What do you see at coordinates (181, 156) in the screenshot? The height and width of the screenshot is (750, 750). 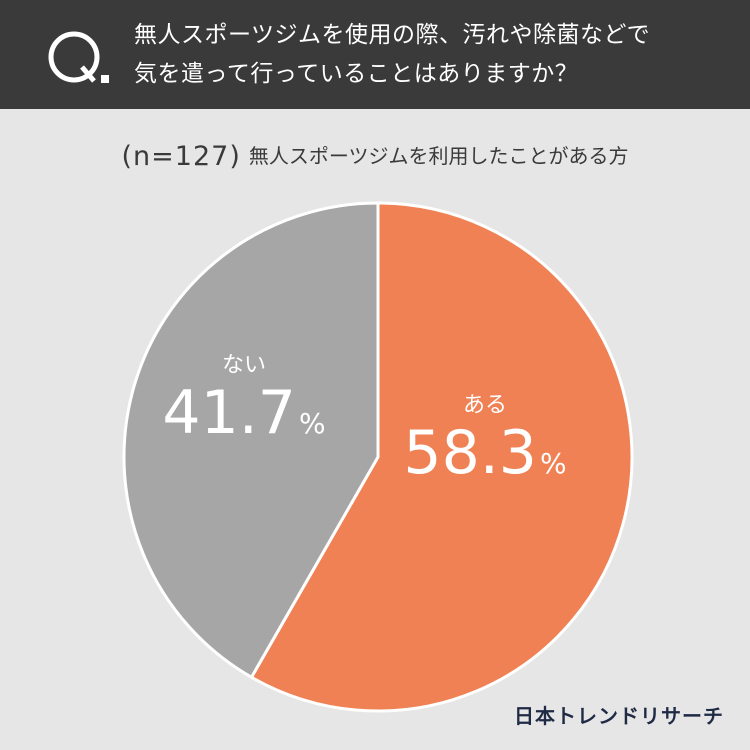 I see `sample-size: (n=127)` at bounding box center [181, 156].